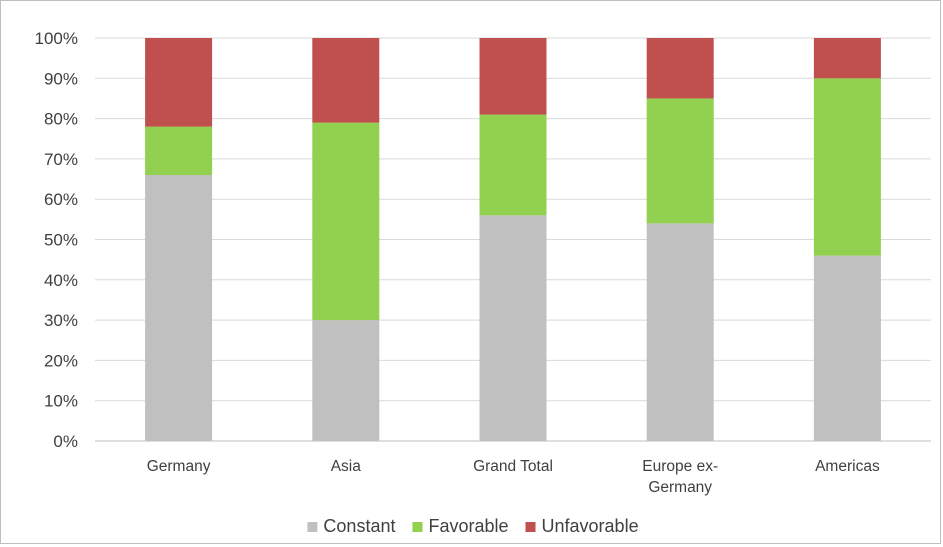 Image resolution: width=943 pixels, height=547 pixels. What do you see at coordinates (468, 526) in the screenshot?
I see `legend-label-favorable: Favorable` at bounding box center [468, 526].